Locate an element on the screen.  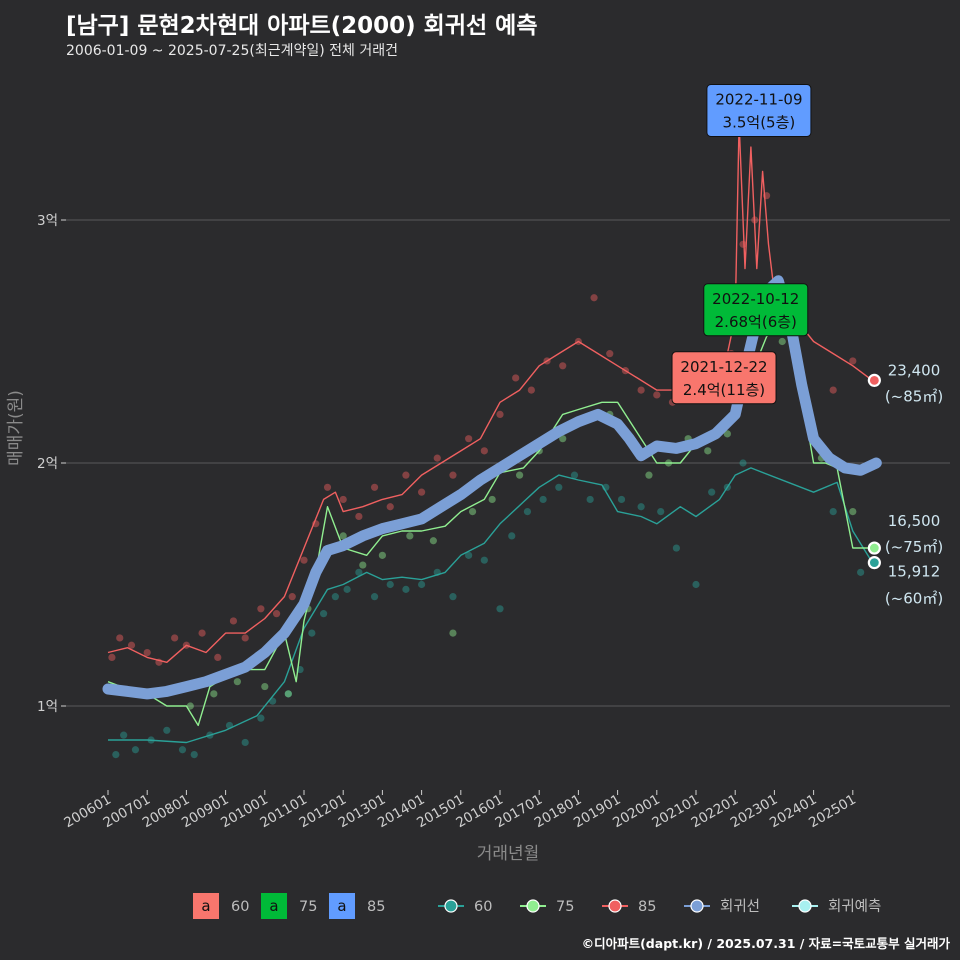
callout-date: 2022-11-09 is located at coordinates (758, 100).